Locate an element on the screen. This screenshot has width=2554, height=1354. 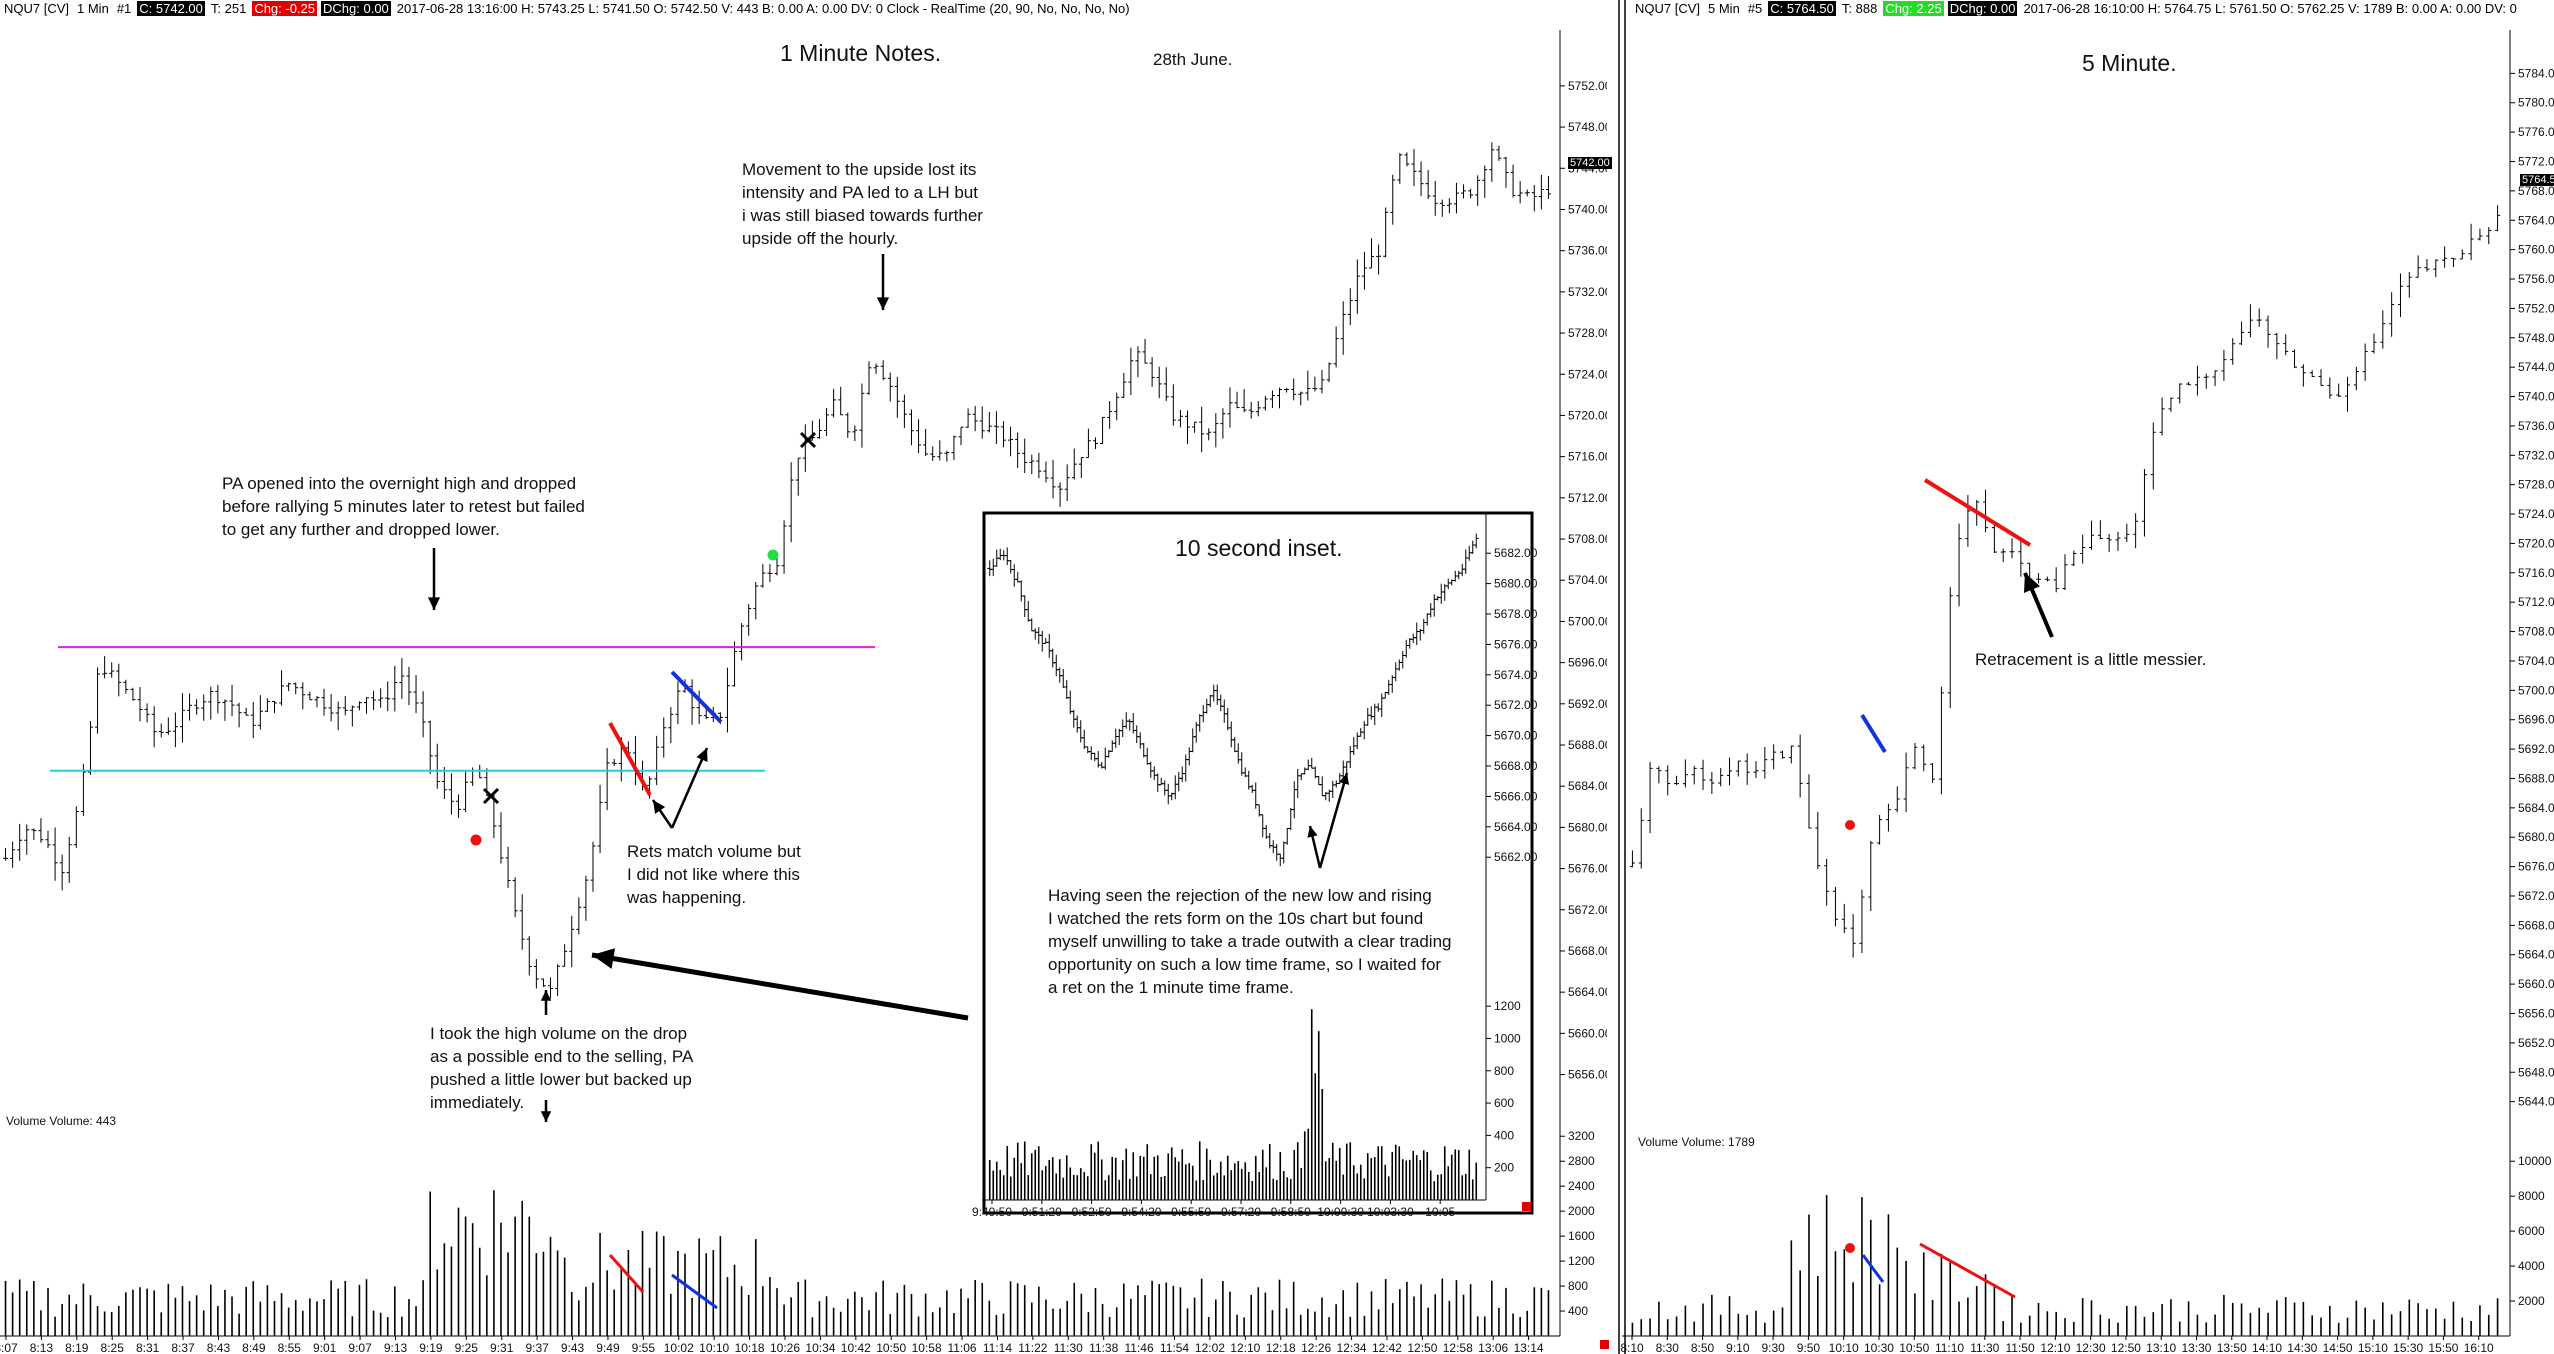
right-y-tick-label: 5692.00 is located at coordinates (2536, 749).